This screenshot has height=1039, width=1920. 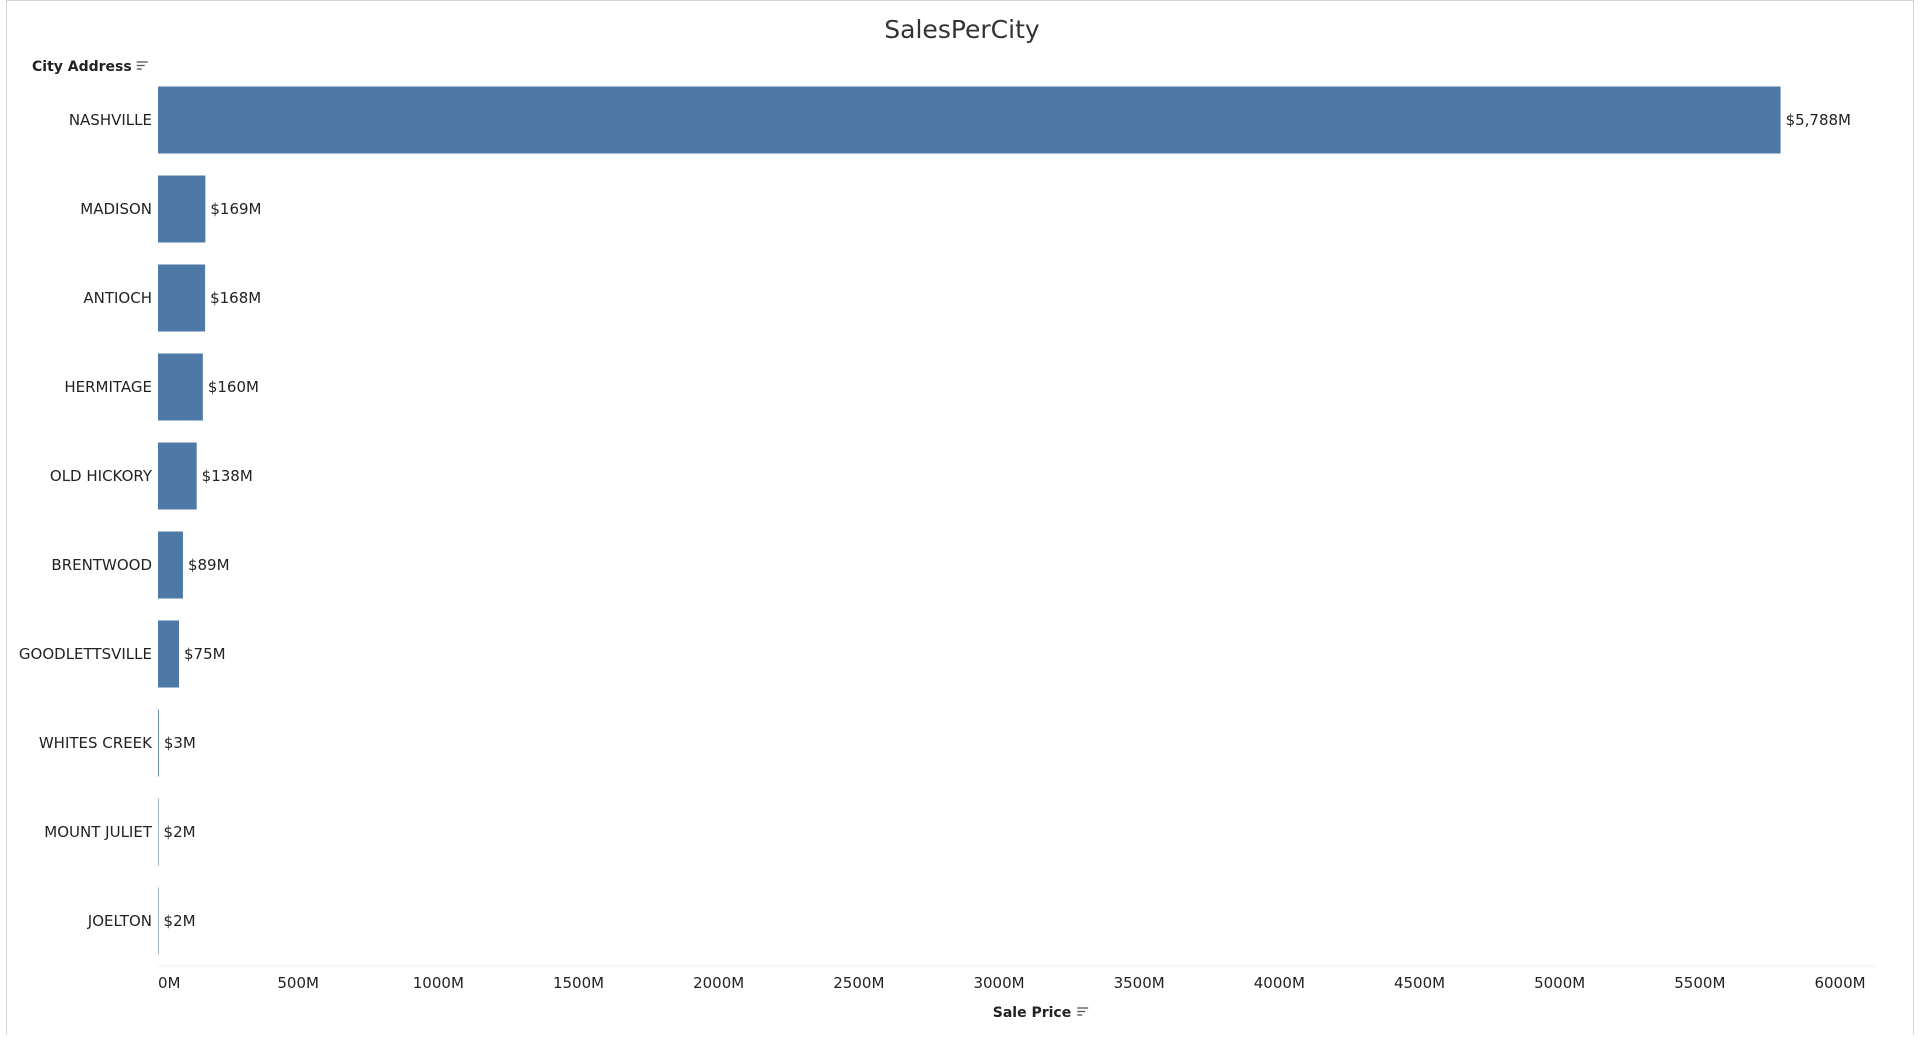 What do you see at coordinates (98, 832) in the screenshot?
I see `category-label: MOUNT JULIET` at bounding box center [98, 832].